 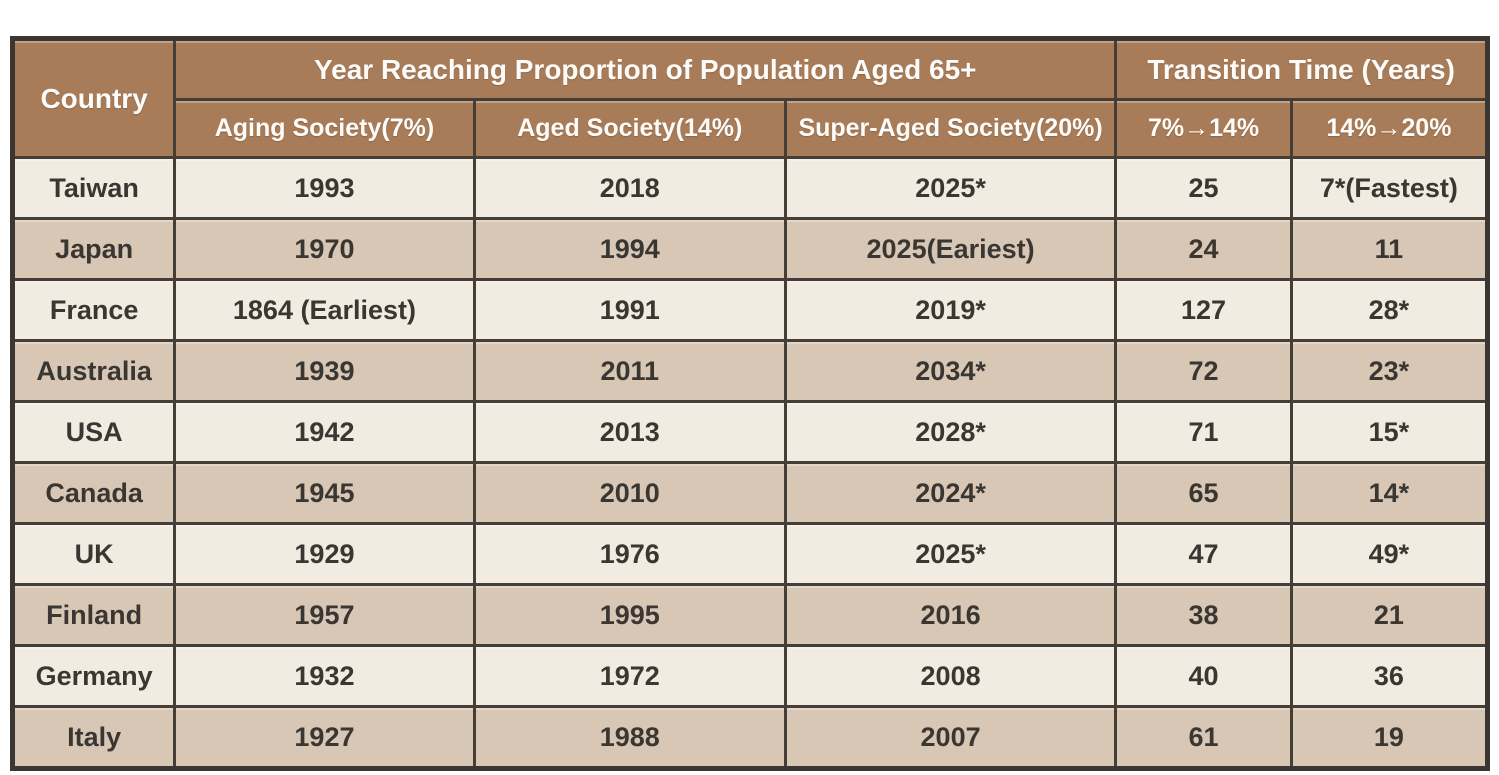 What do you see at coordinates (950, 128) in the screenshot?
I see `header-super-aged-society: Super-Aged Society(20%)` at bounding box center [950, 128].